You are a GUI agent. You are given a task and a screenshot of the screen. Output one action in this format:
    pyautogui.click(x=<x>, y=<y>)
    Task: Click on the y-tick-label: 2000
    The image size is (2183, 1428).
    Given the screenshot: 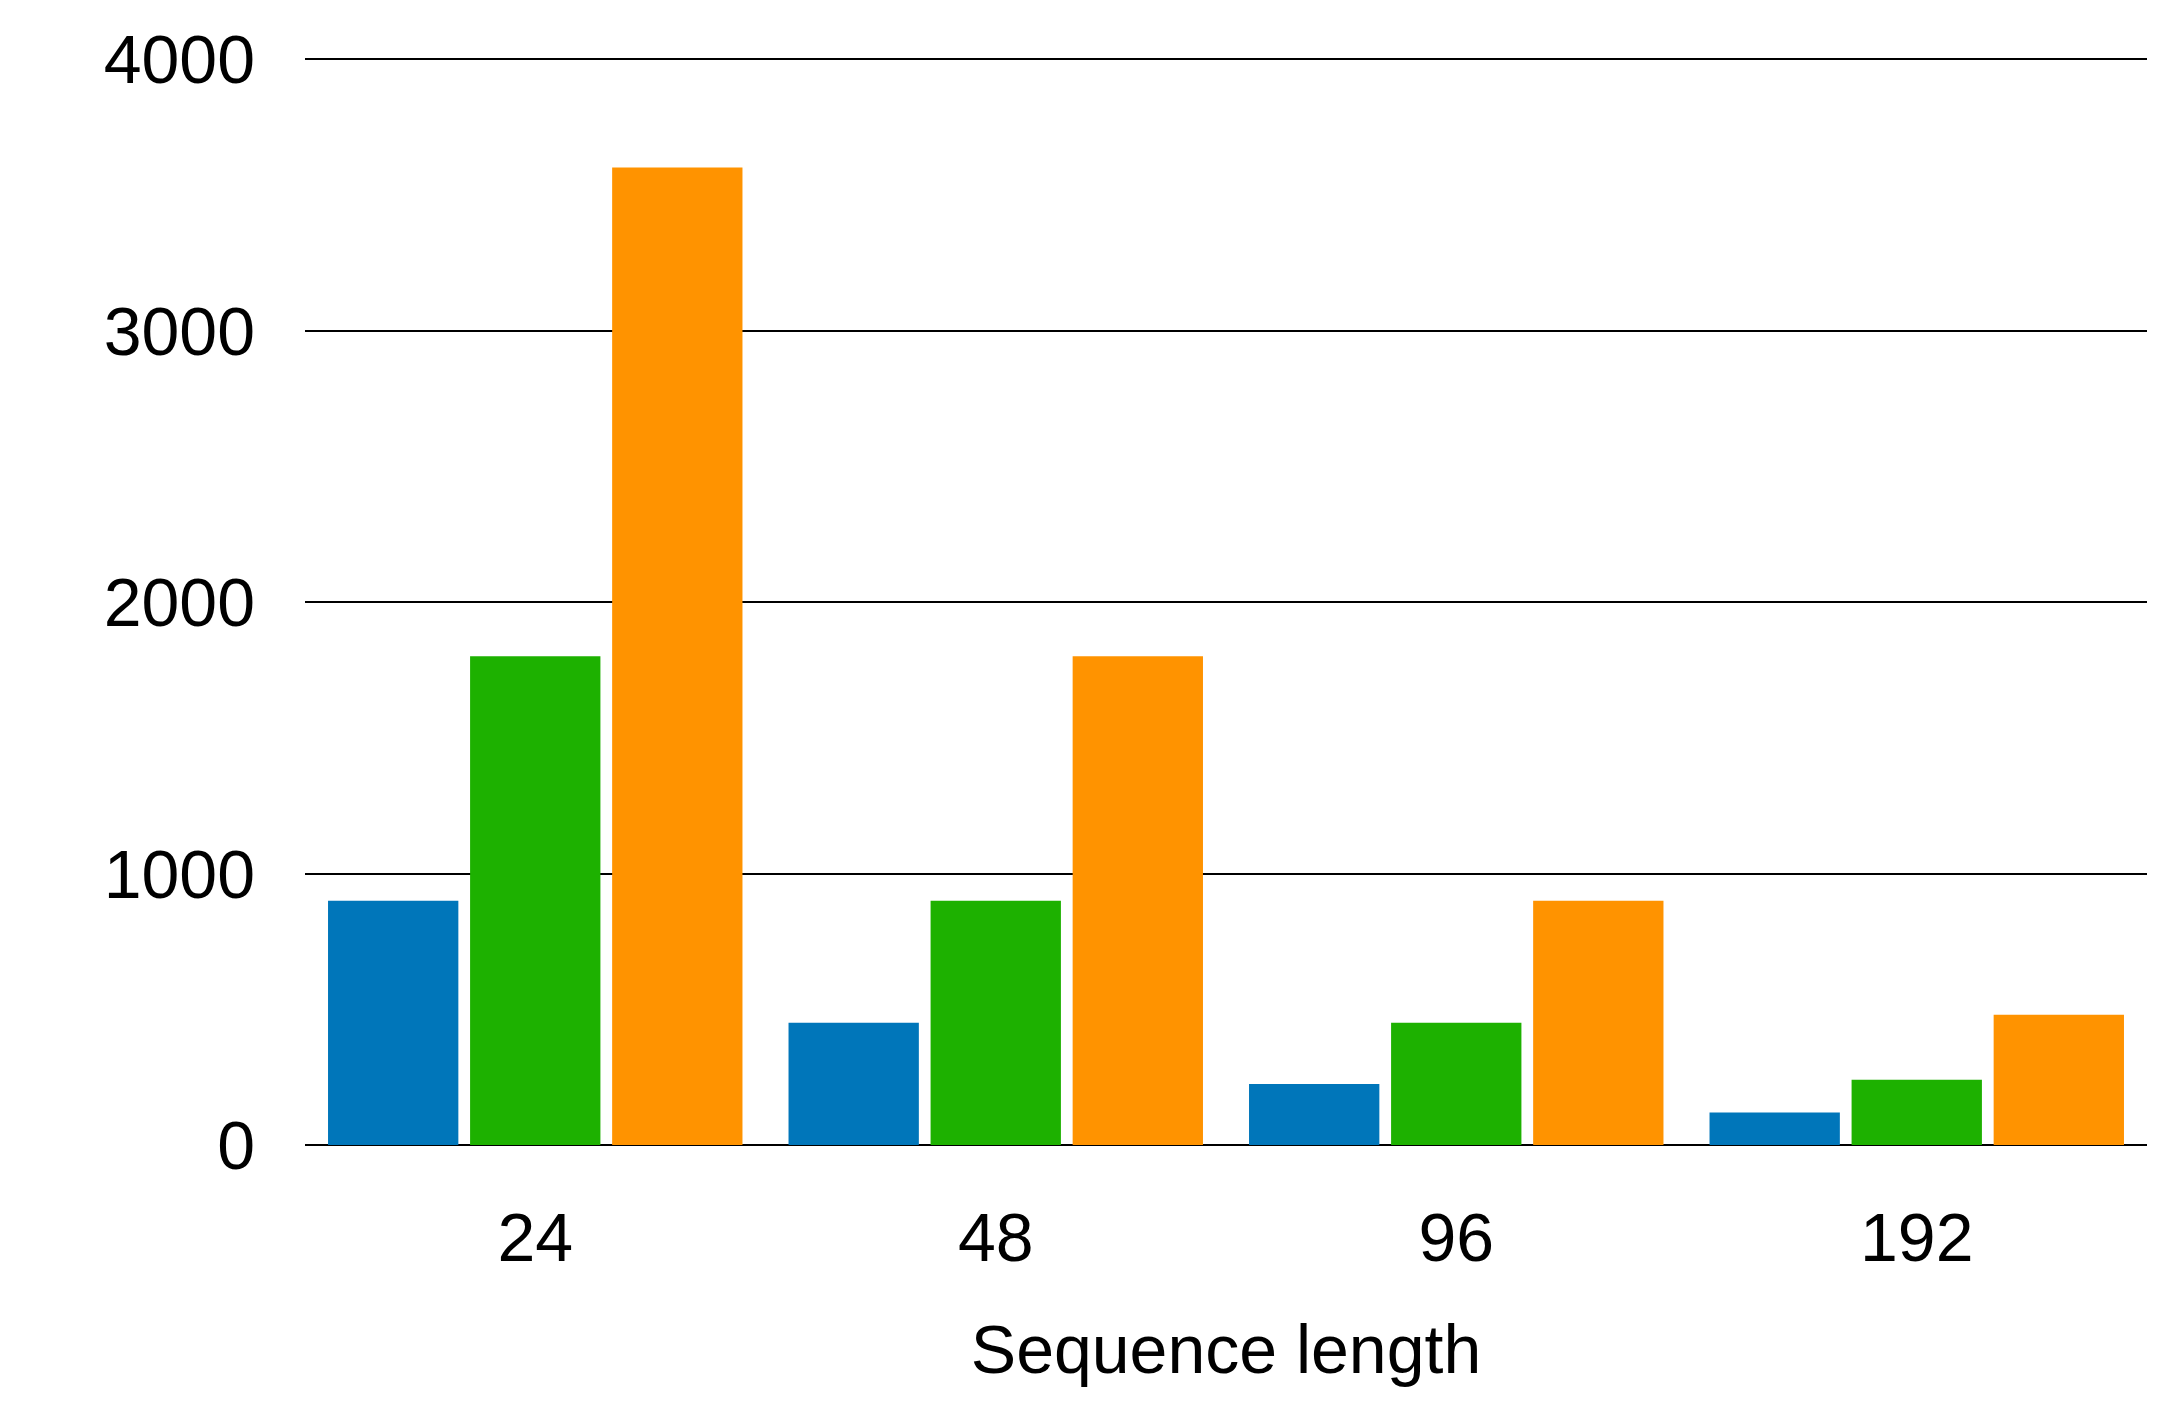 What is the action you would take?
    pyautogui.click(x=179, y=602)
    